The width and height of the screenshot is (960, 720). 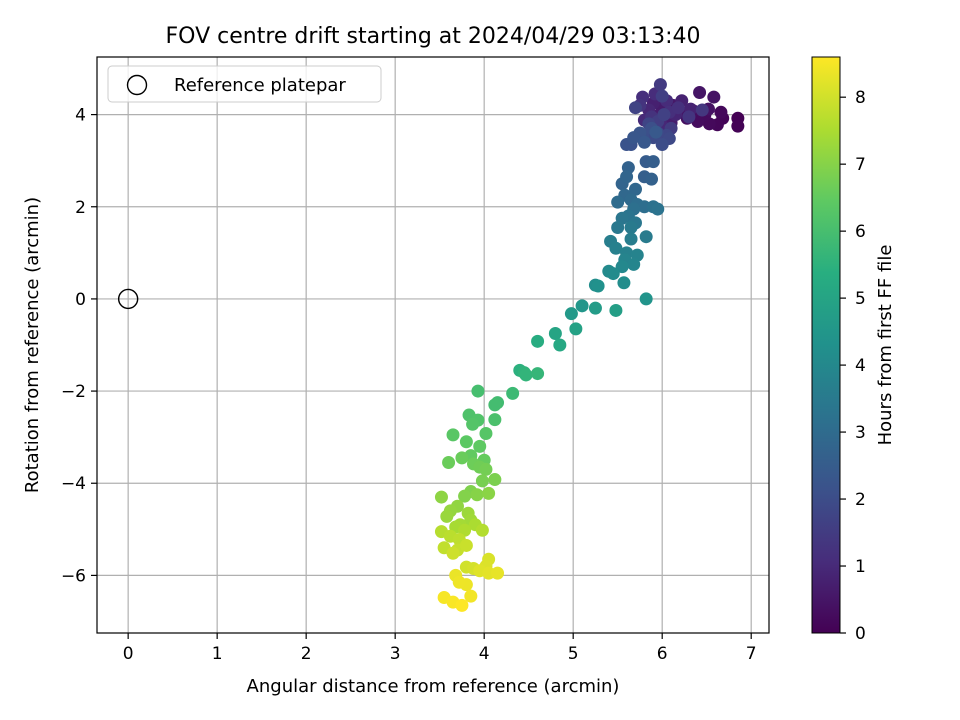 What do you see at coordinates (860, 634) in the screenshot?
I see `colorbar-tick-label: 0` at bounding box center [860, 634].